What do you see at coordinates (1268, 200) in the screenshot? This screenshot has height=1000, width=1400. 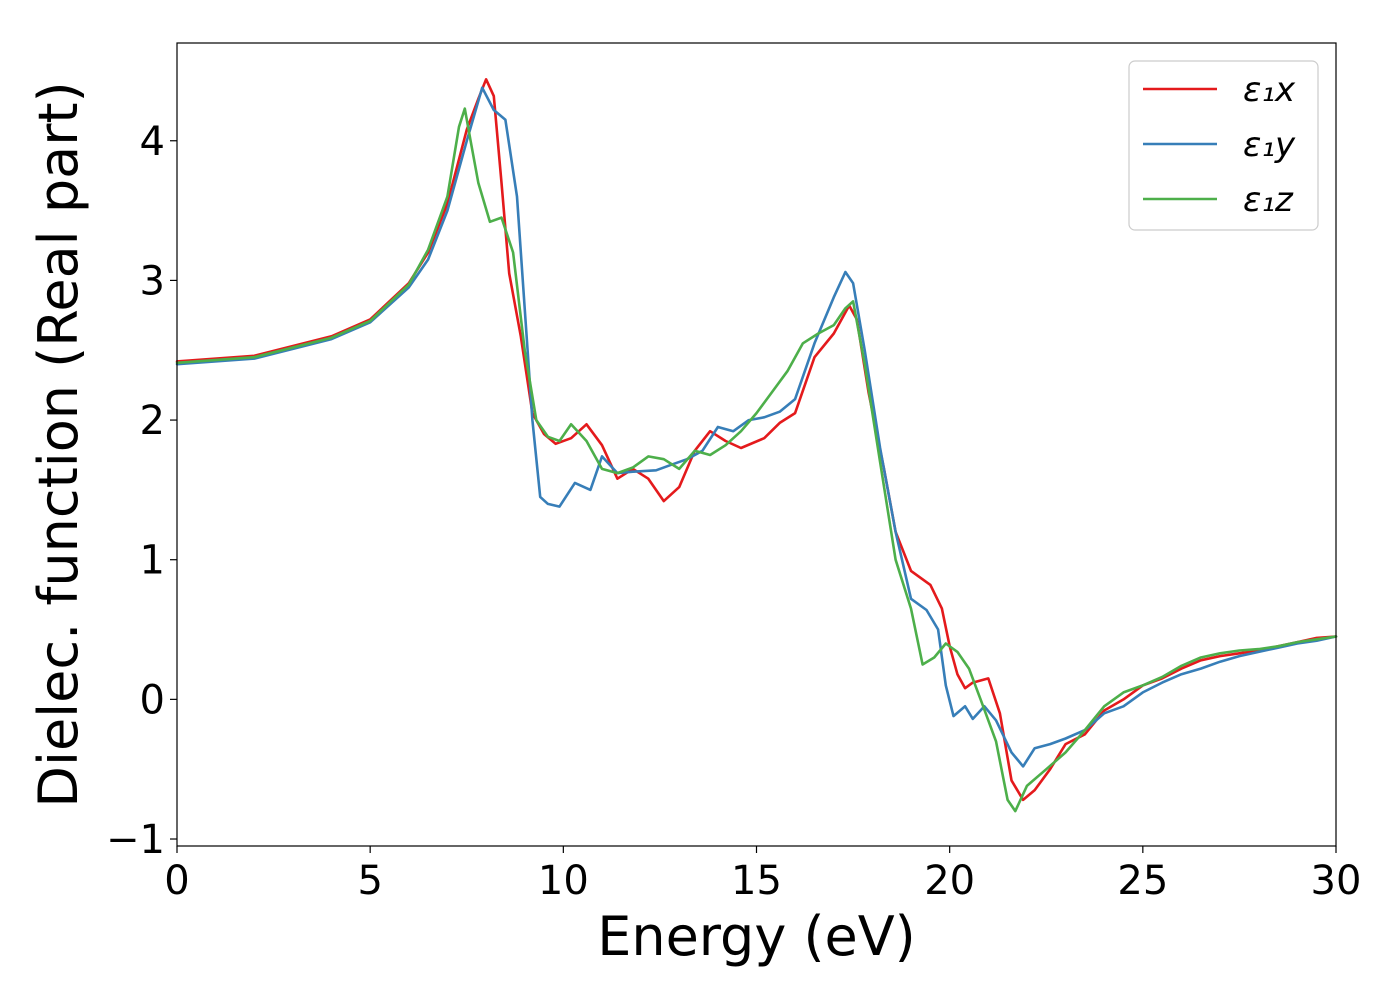 I see `legend-label: ε₁z` at bounding box center [1268, 200].